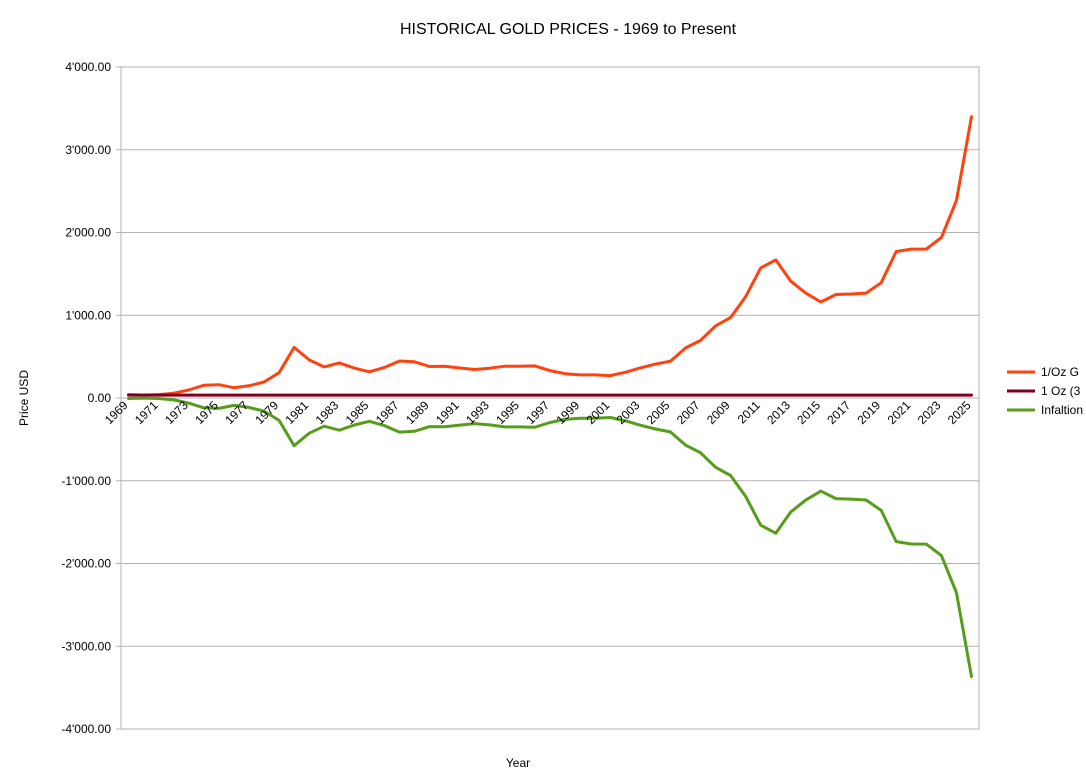 The image size is (1086, 783). I want to click on y-axis-title: Price USD, so click(24, 398).